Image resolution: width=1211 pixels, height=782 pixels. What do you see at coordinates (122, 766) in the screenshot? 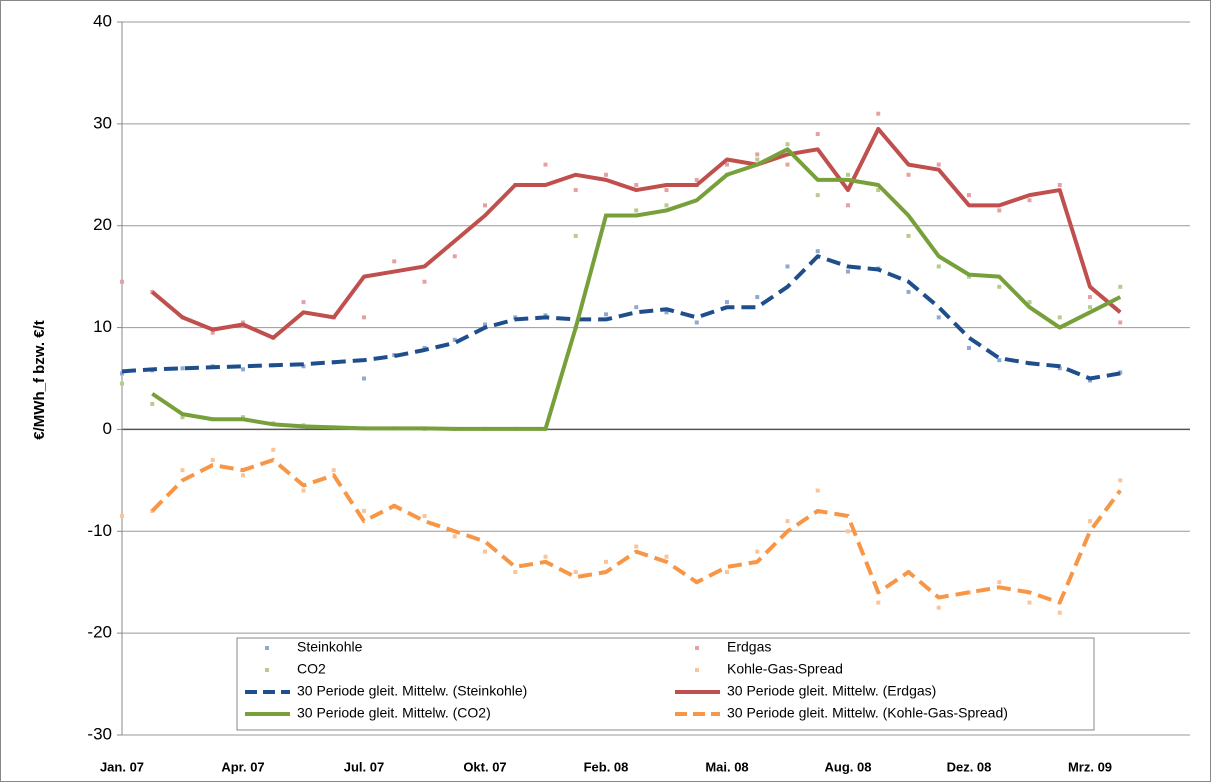
I see `x-tick-label: Jan. 07` at bounding box center [122, 766].